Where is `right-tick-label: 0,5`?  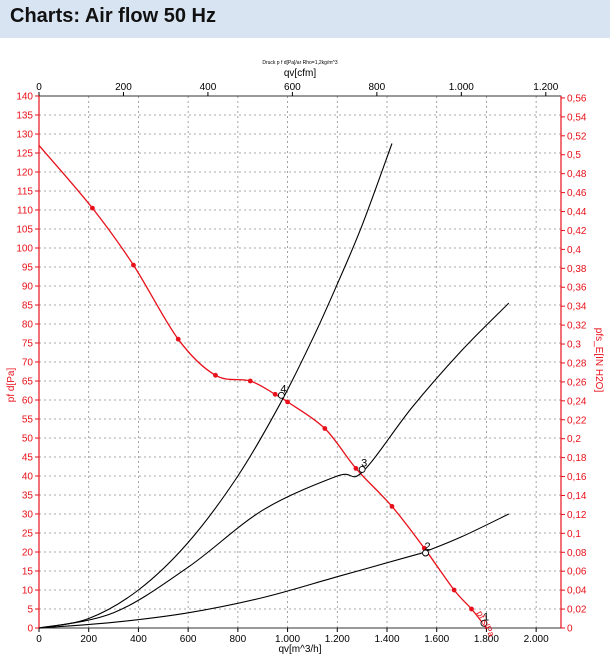
right-tick-label: 0,5 is located at coordinates (574, 155).